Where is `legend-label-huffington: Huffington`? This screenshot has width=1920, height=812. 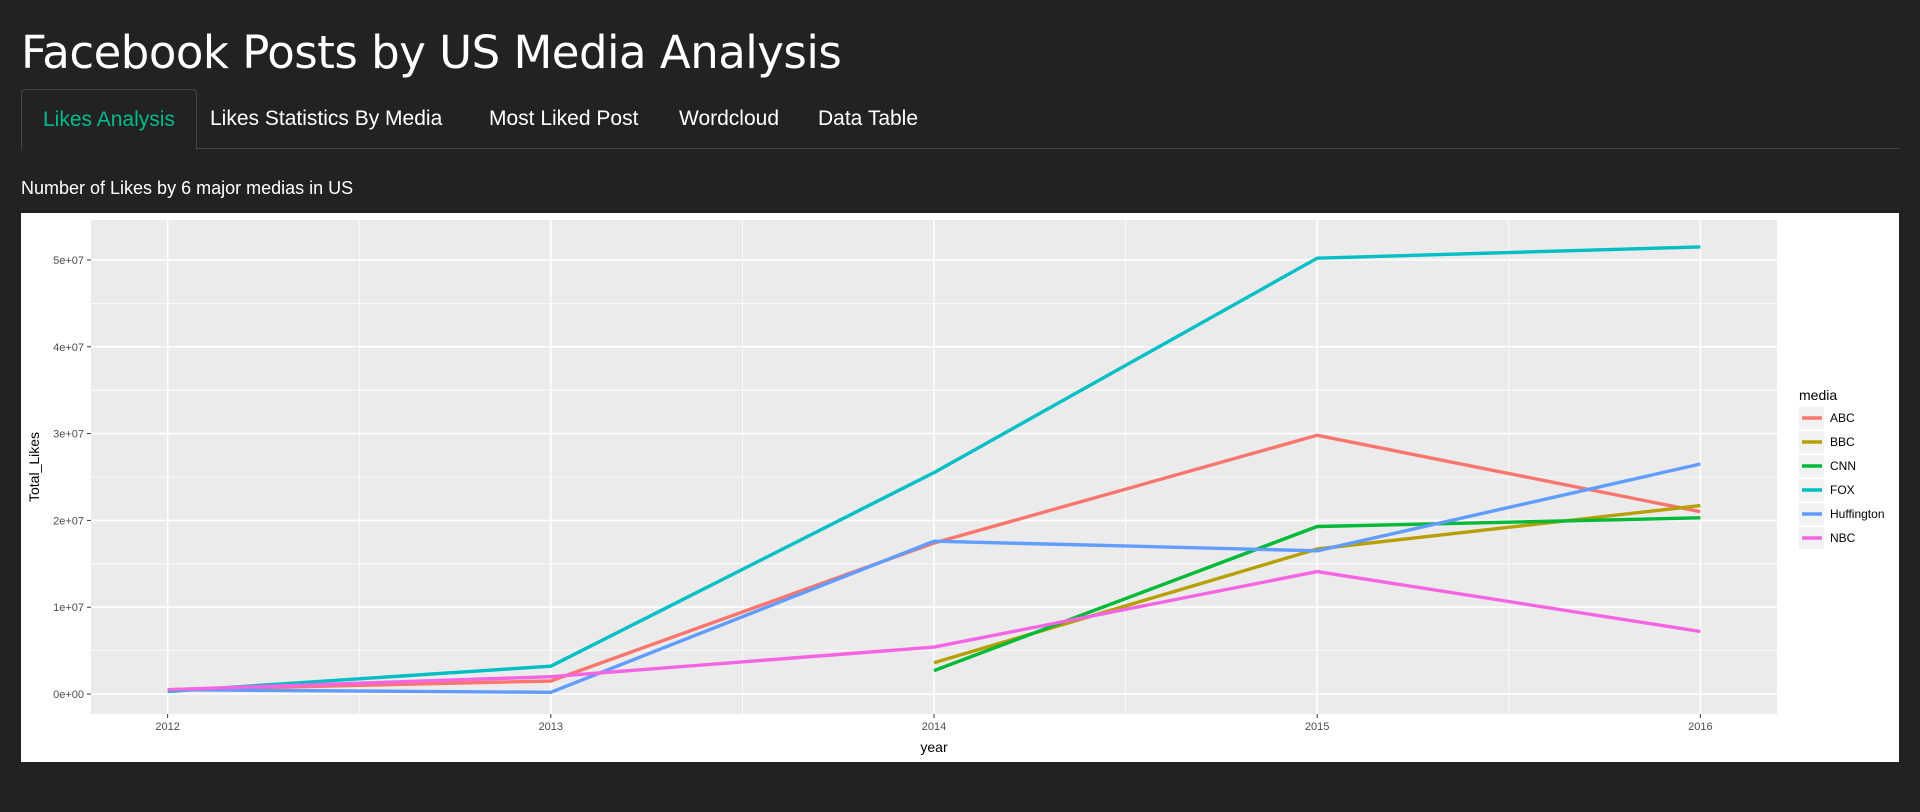
legend-label-huffington: Huffington is located at coordinates (1857, 514).